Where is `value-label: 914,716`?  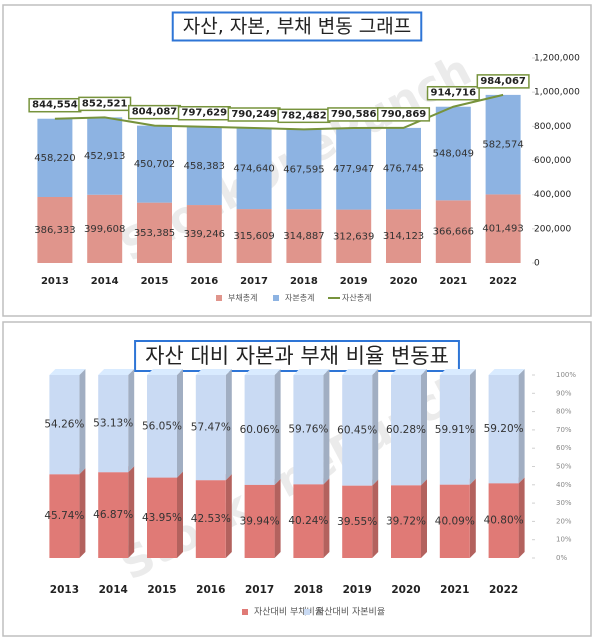 value-label: 914,716 is located at coordinates (454, 93).